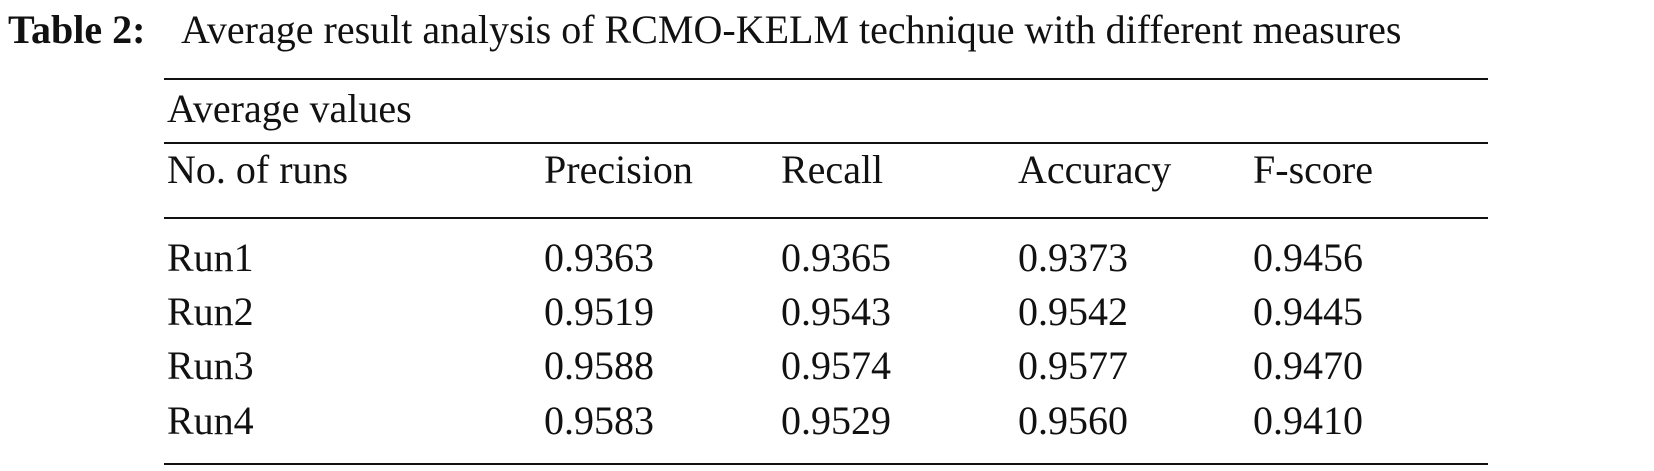  Describe the element at coordinates (832, 169) in the screenshot. I see `column-header: Recall` at that location.